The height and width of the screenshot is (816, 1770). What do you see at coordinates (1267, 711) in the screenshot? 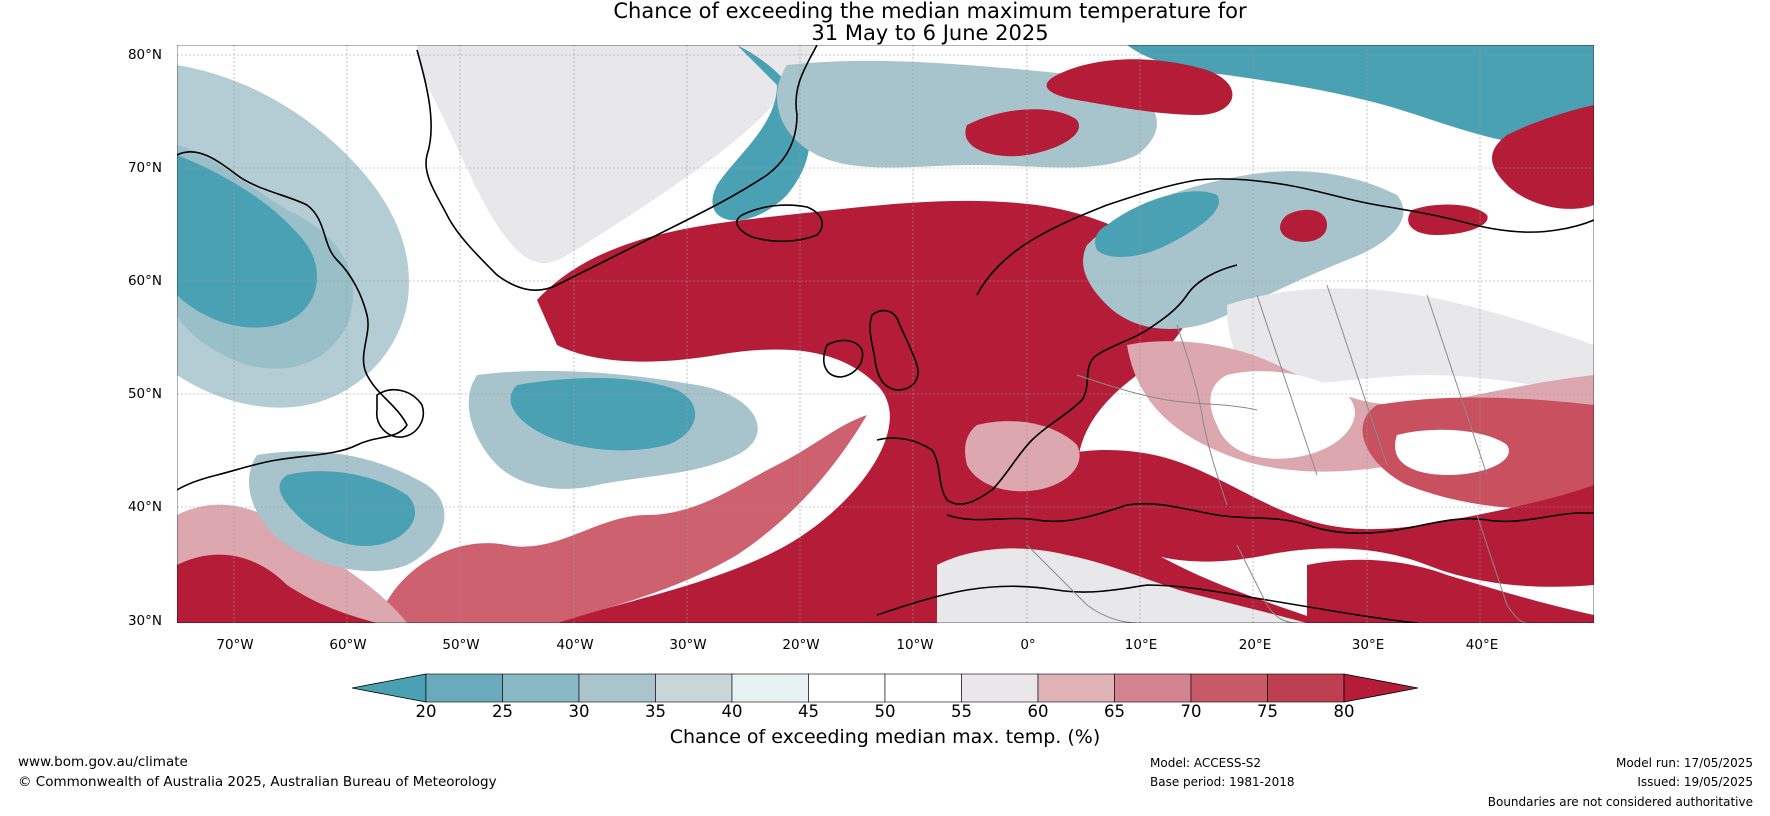
I see `colorbar-tick-label: 75` at bounding box center [1267, 711].